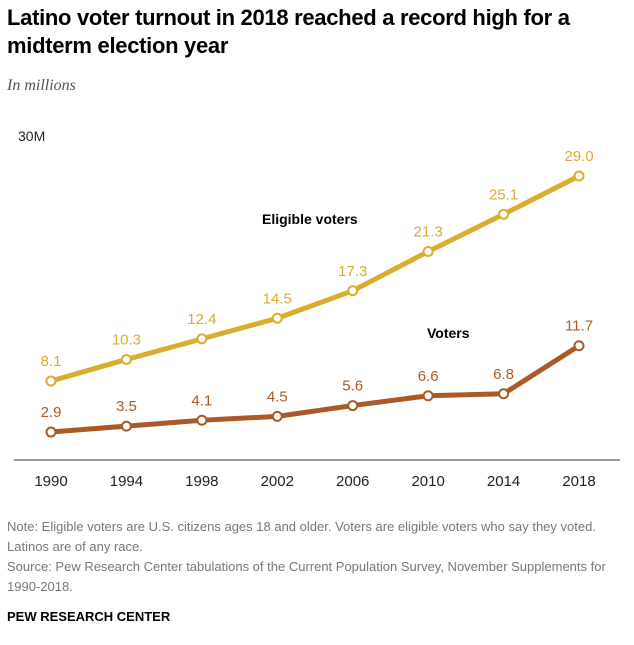 The image size is (634, 645). Describe the element at coordinates (503, 194) in the screenshot. I see `data-label-eligible-voters-2014: 25.1` at that location.